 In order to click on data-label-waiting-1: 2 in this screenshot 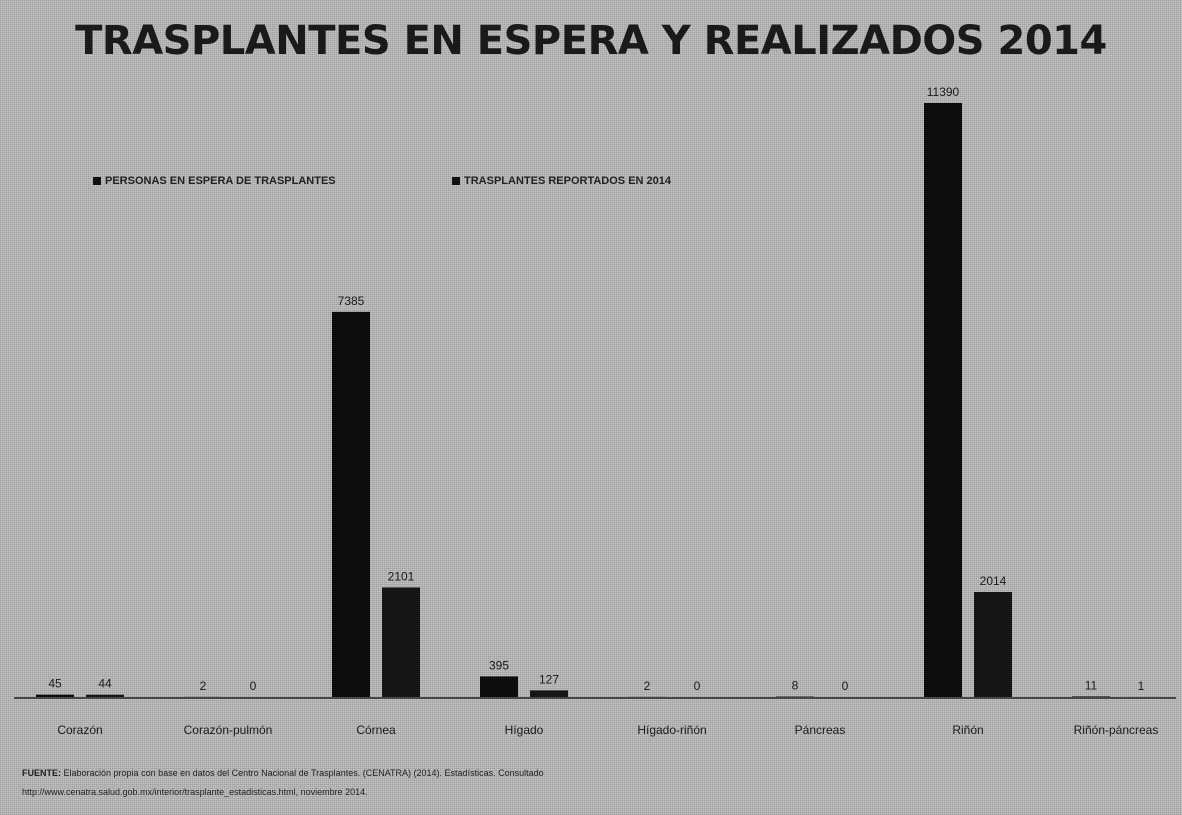, I will do `click(203, 686)`.